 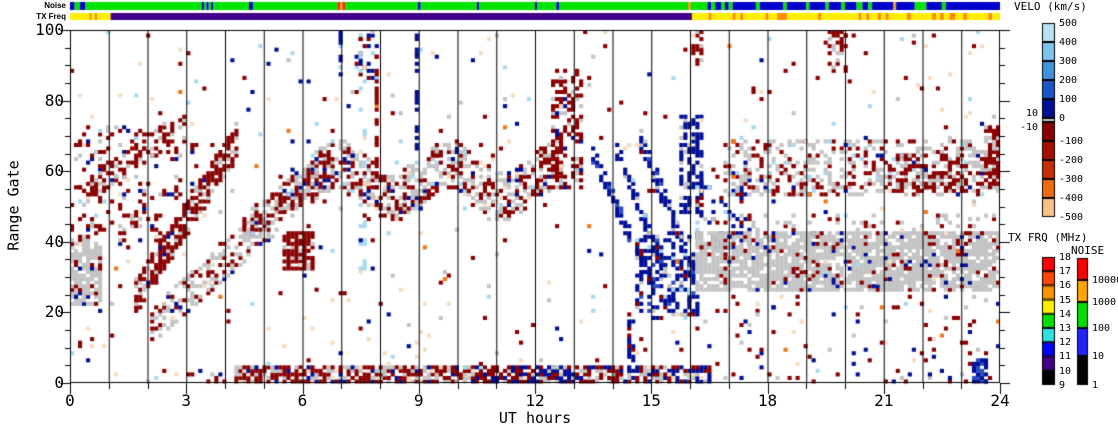 I want to click on x-tick-label: 15, so click(x=651, y=400).